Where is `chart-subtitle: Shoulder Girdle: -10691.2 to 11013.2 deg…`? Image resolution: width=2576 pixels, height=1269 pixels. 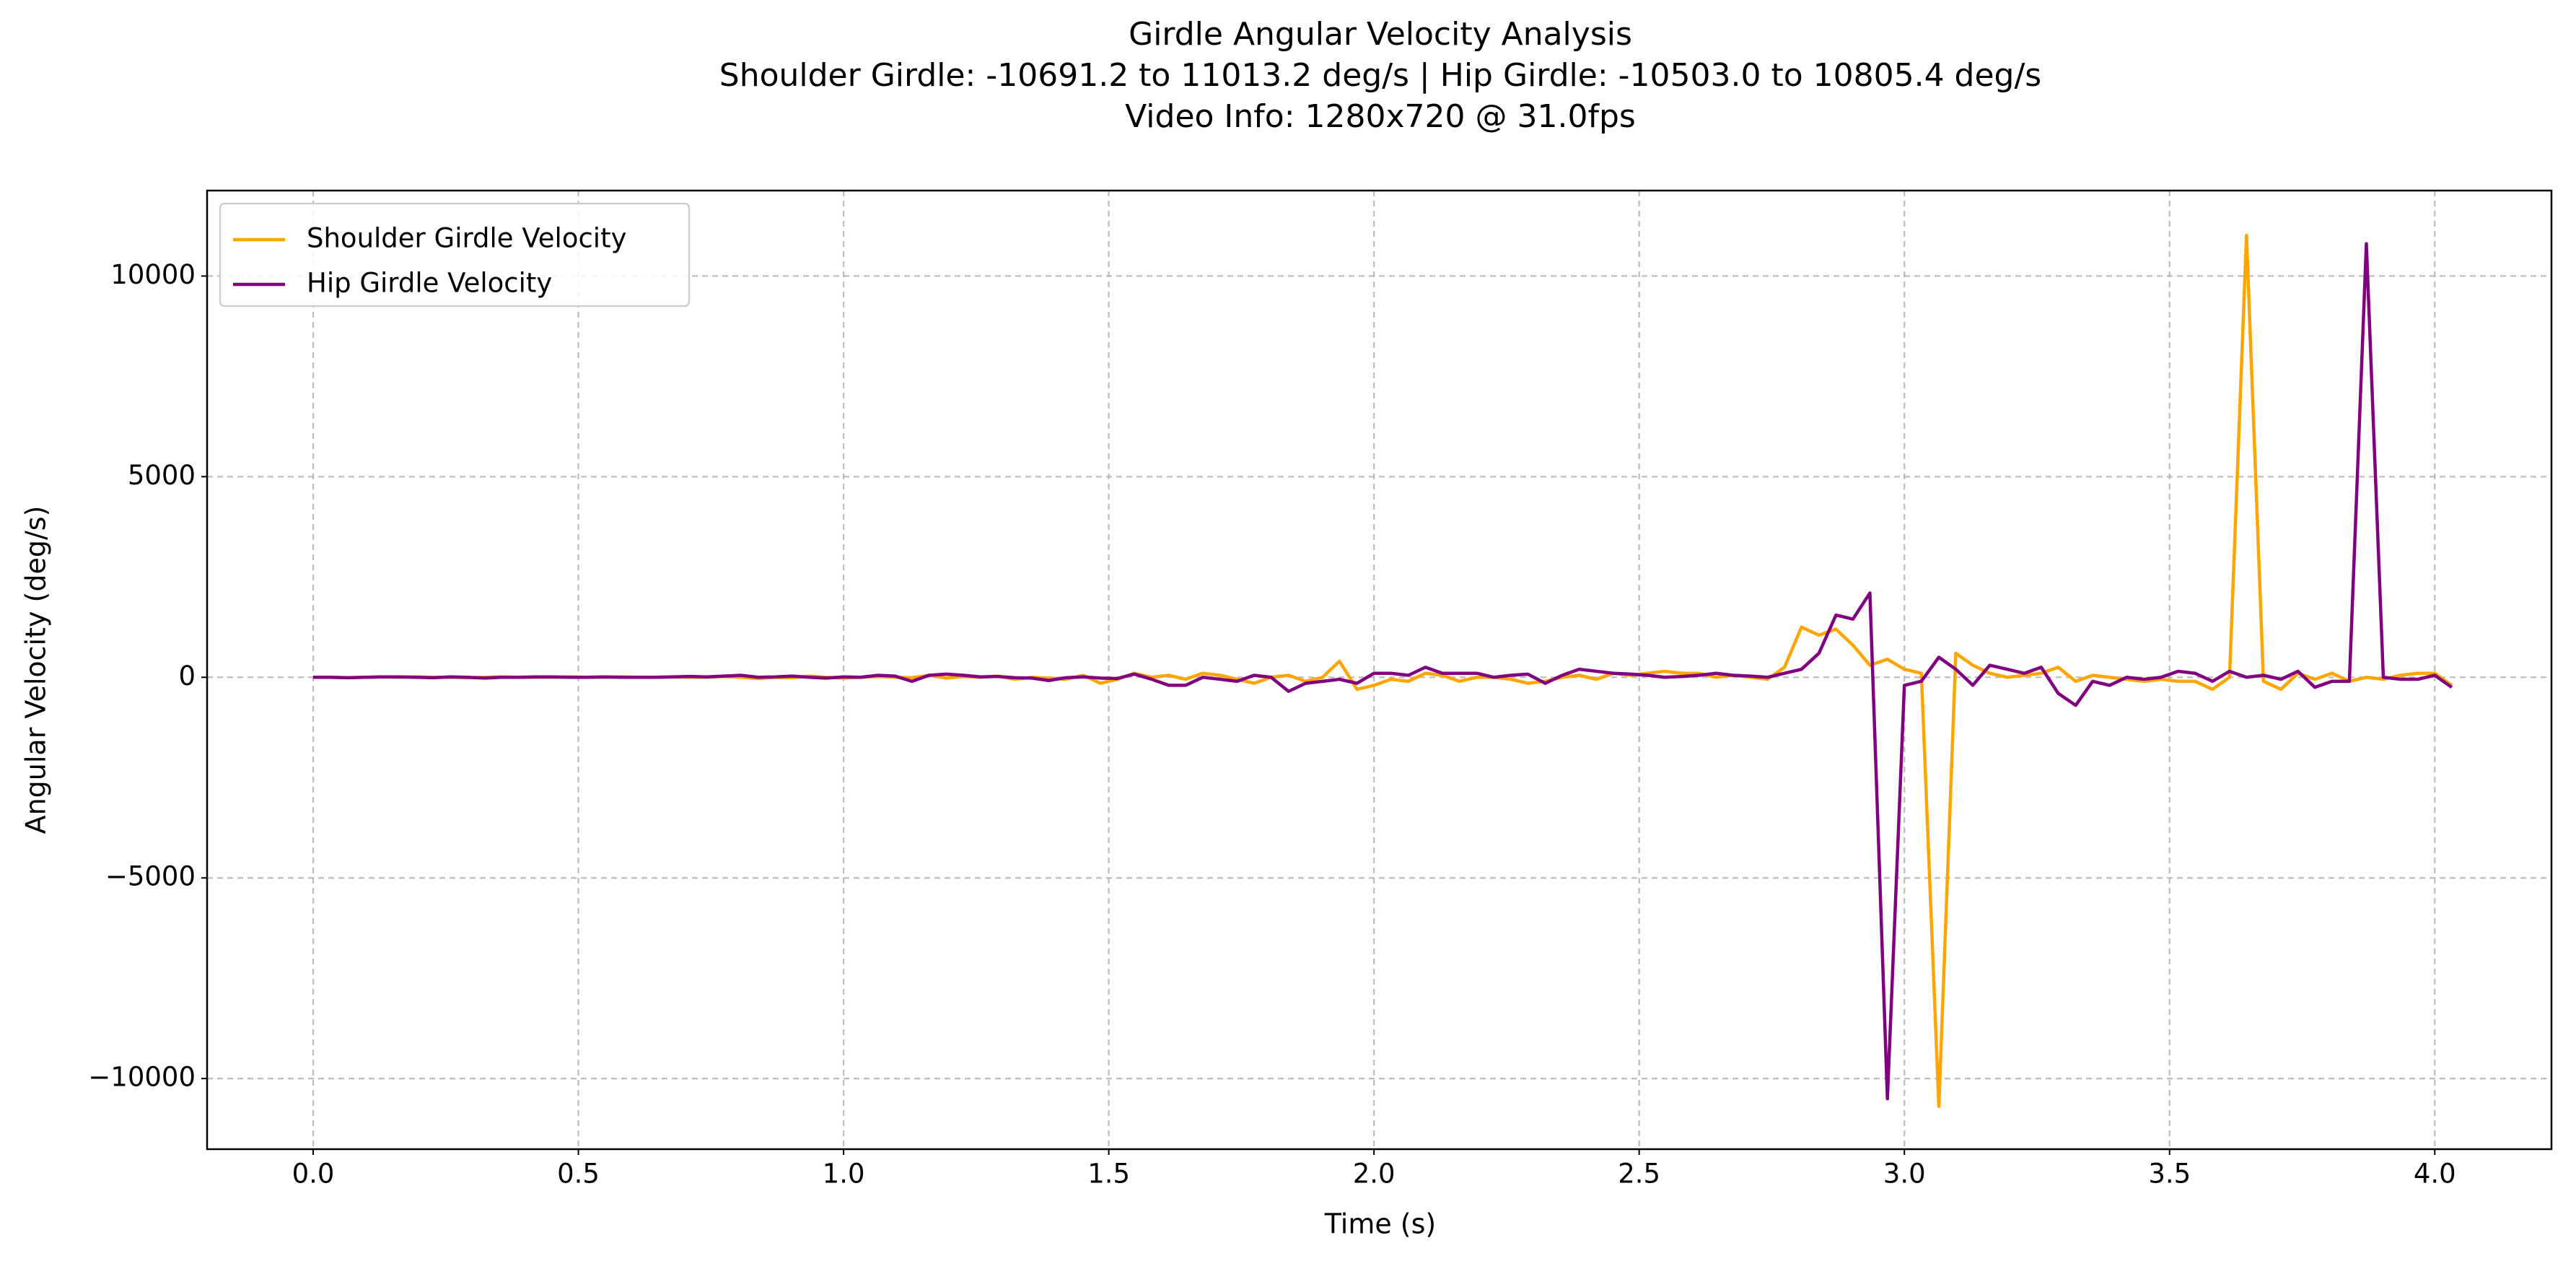 chart-subtitle: Shoulder Girdle: -10691.2 to 11013.2 deg… is located at coordinates (1380, 75).